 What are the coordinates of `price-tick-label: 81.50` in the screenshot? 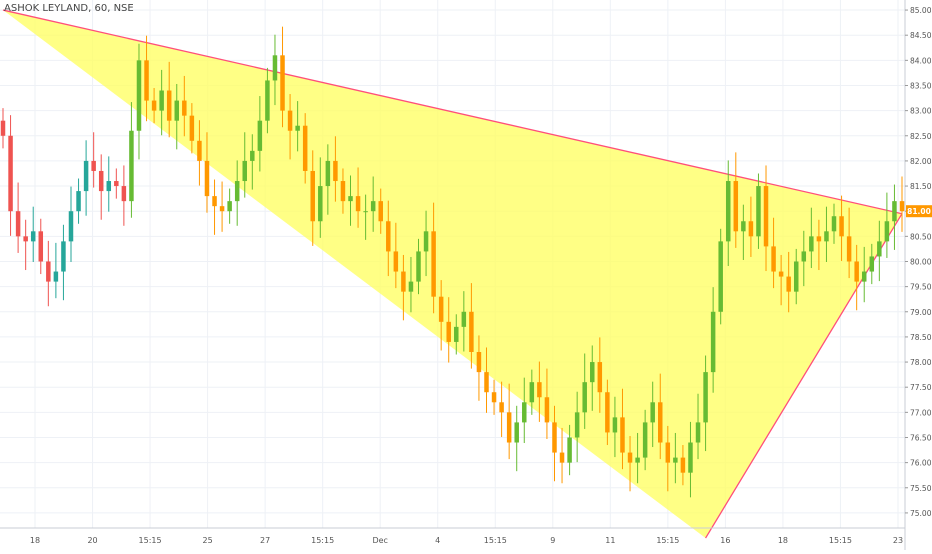 It's located at (921, 186).